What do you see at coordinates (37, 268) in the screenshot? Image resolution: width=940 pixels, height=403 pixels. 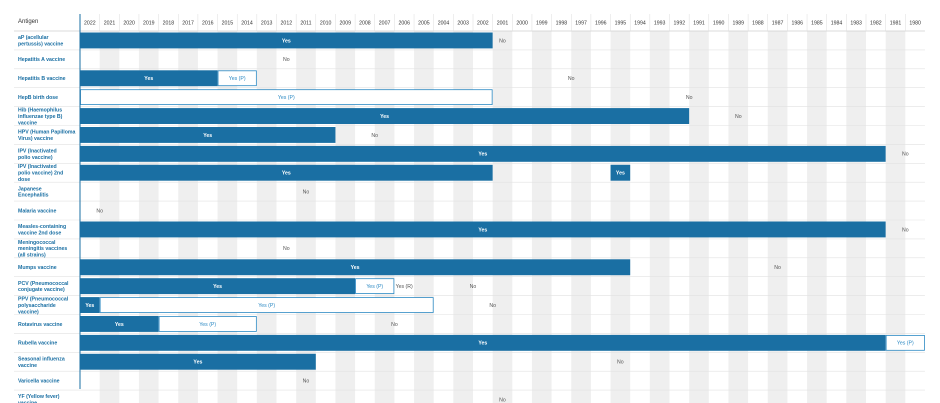 I see `antigen-label: Mumps vaccine` at bounding box center [37, 268].